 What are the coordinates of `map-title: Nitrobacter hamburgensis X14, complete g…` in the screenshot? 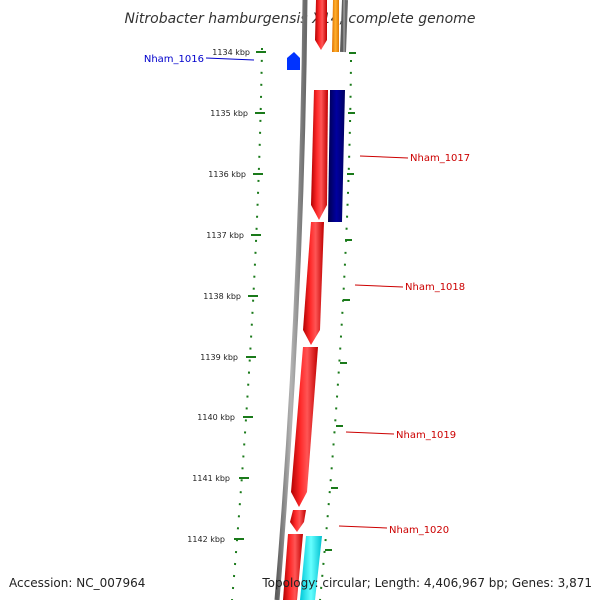 It's located at (300, 19).